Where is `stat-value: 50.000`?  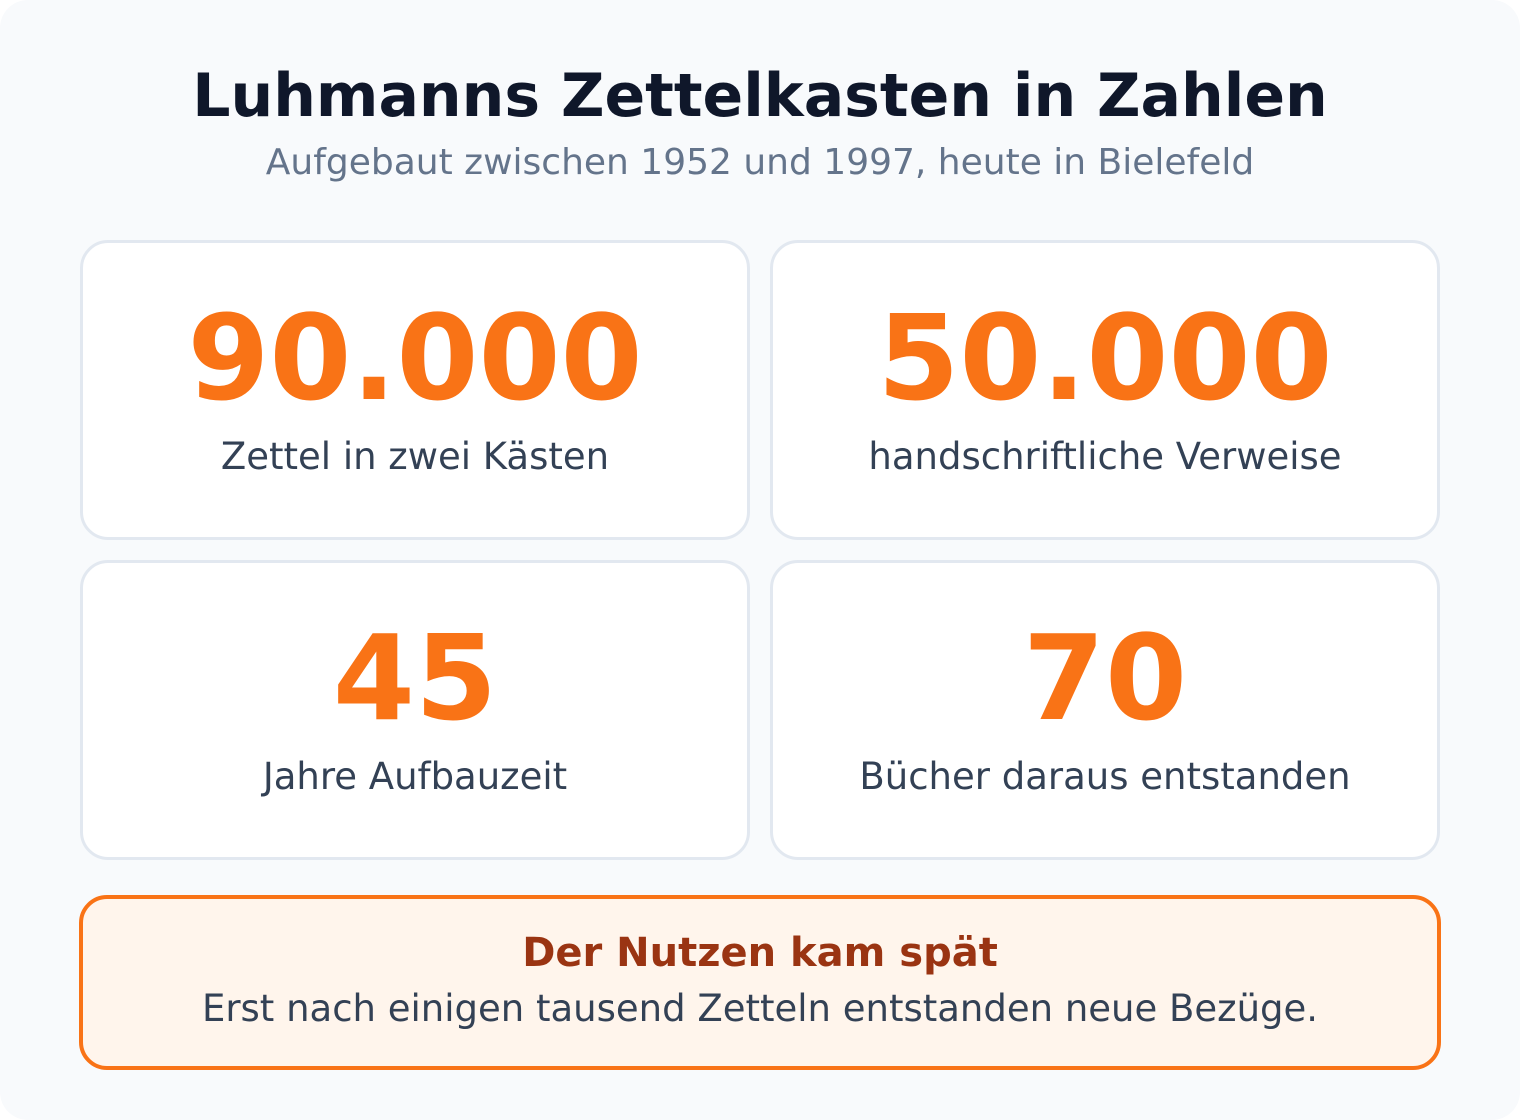
stat-value: 50.000 is located at coordinates (1105, 358).